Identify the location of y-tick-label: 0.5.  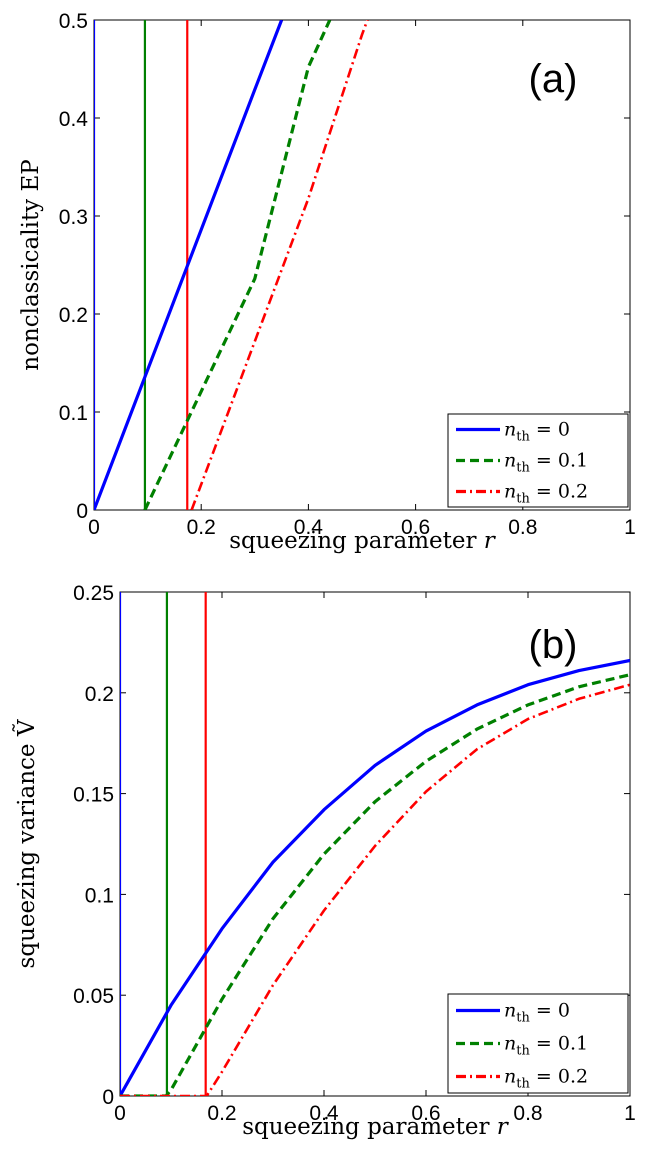
(73, 21).